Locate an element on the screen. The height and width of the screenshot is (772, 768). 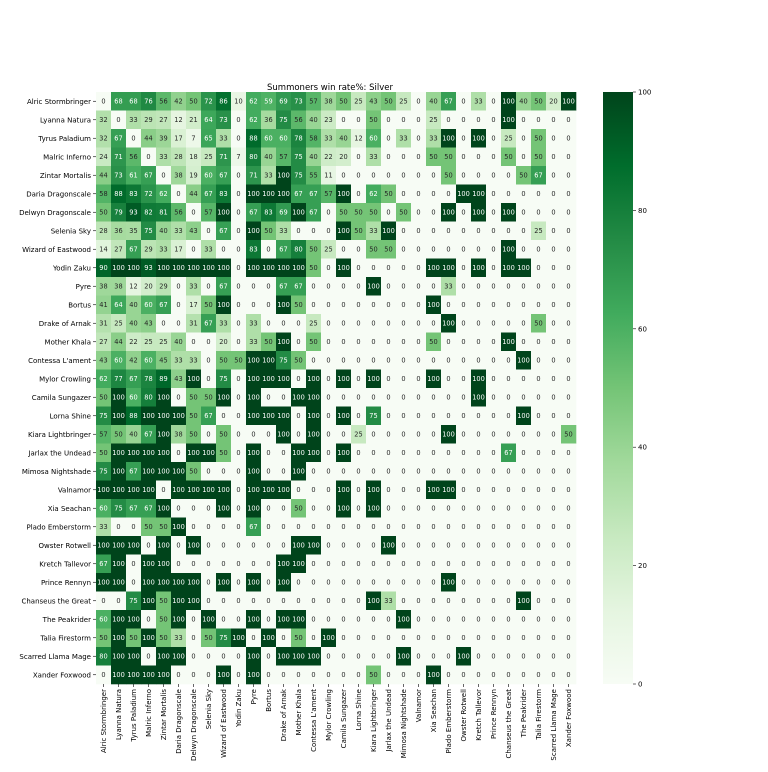
cell-value-label: 43 is located at coordinates (178, 379).